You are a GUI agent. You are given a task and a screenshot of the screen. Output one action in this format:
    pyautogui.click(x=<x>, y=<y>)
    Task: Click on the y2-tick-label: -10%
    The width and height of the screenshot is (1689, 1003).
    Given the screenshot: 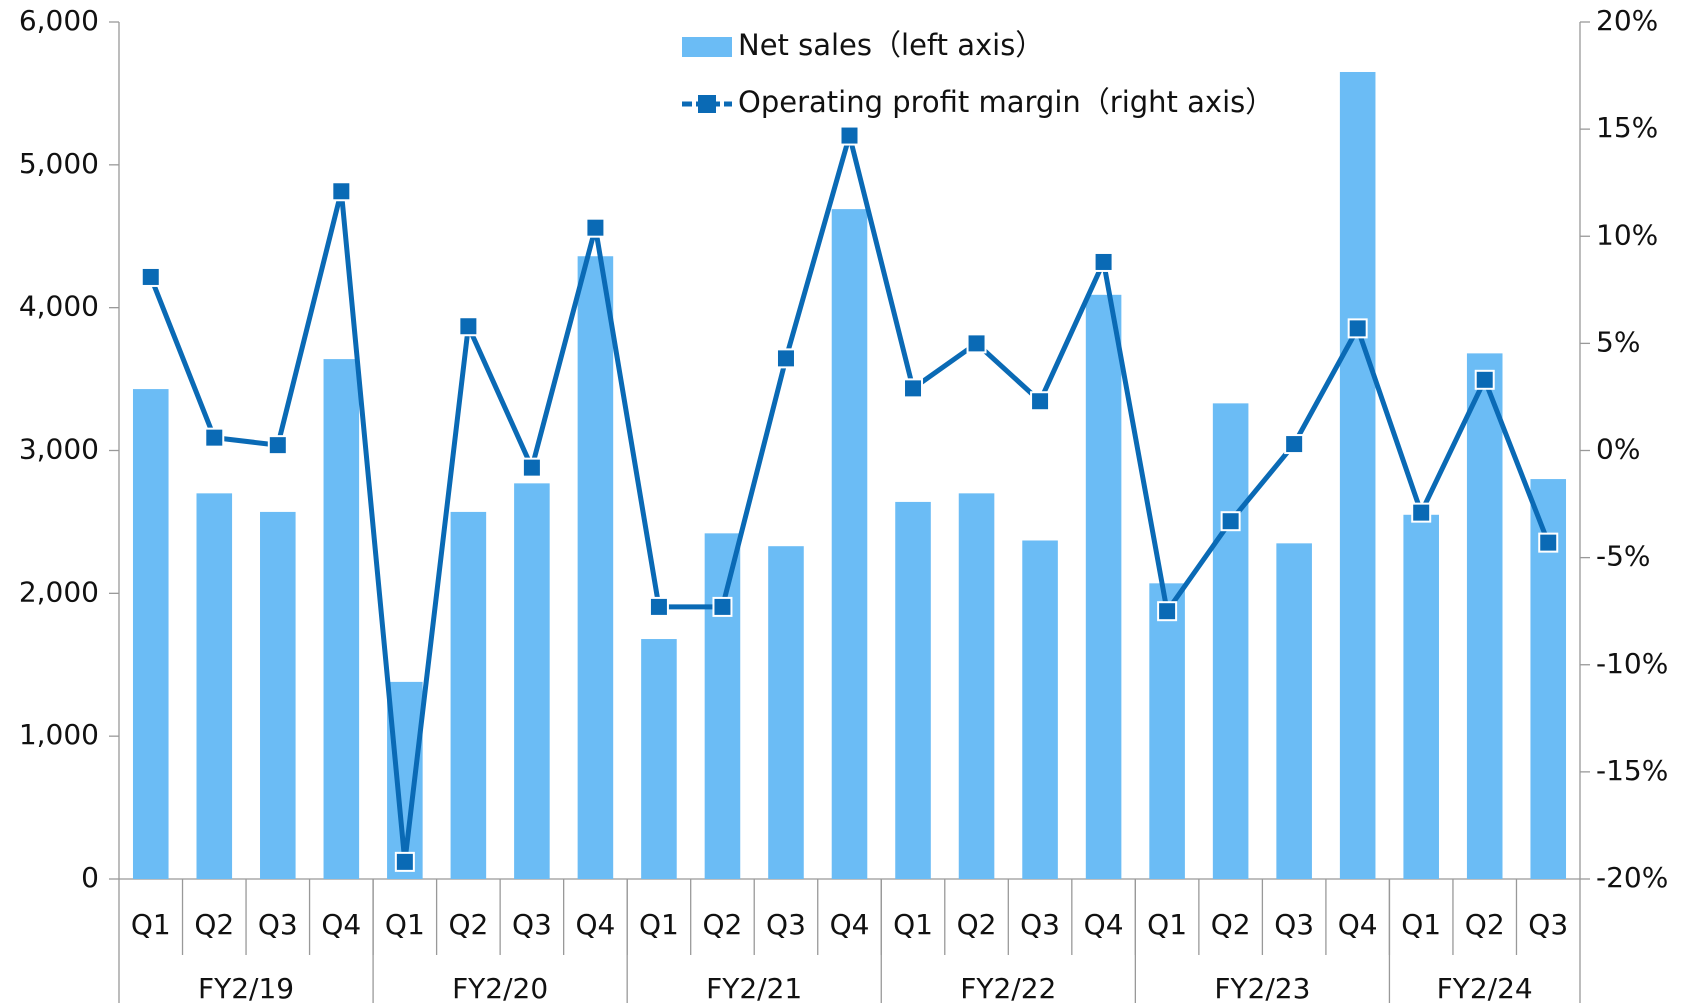 What is the action you would take?
    pyautogui.click(x=1632, y=663)
    